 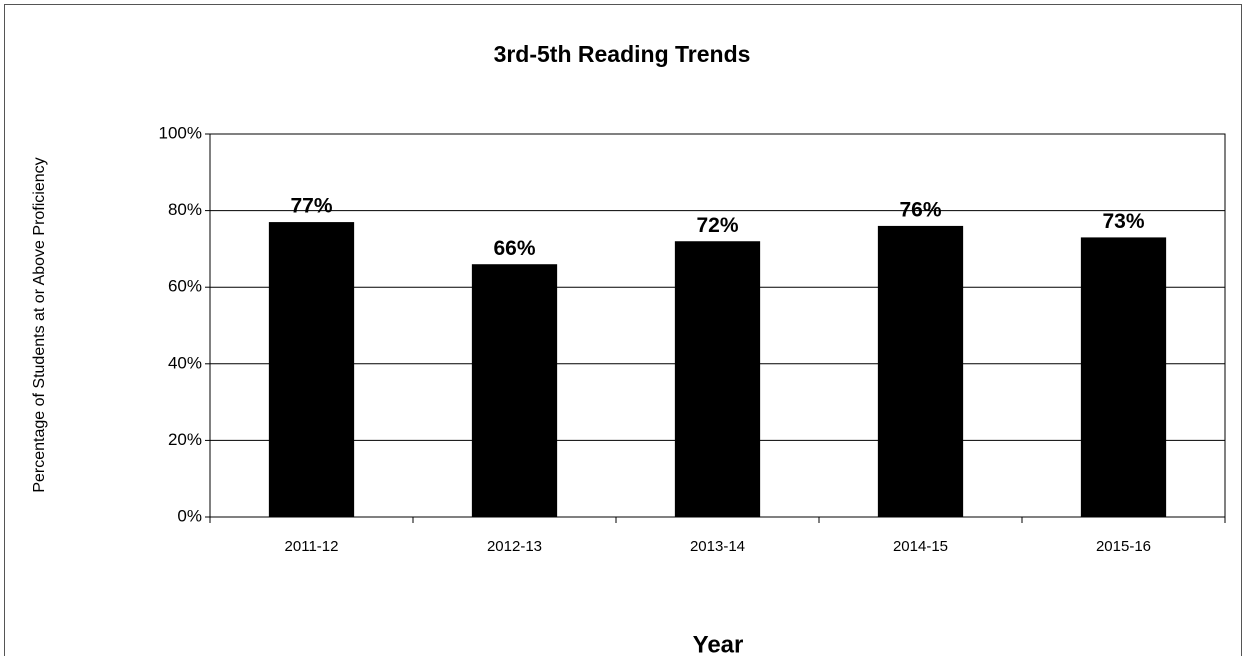 What do you see at coordinates (185, 209) in the screenshot?
I see `y-tick-label: 80%` at bounding box center [185, 209].